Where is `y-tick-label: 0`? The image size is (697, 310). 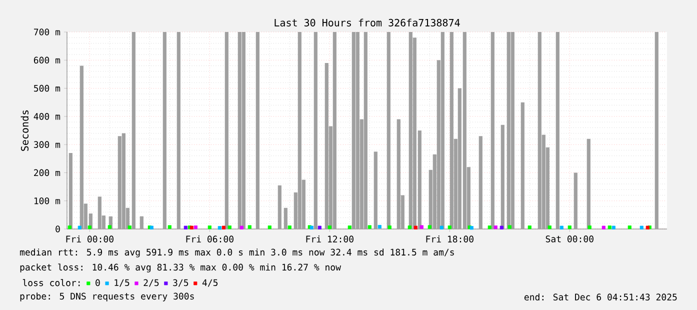 y-tick-label: 0 is located at coordinates (58, 229).